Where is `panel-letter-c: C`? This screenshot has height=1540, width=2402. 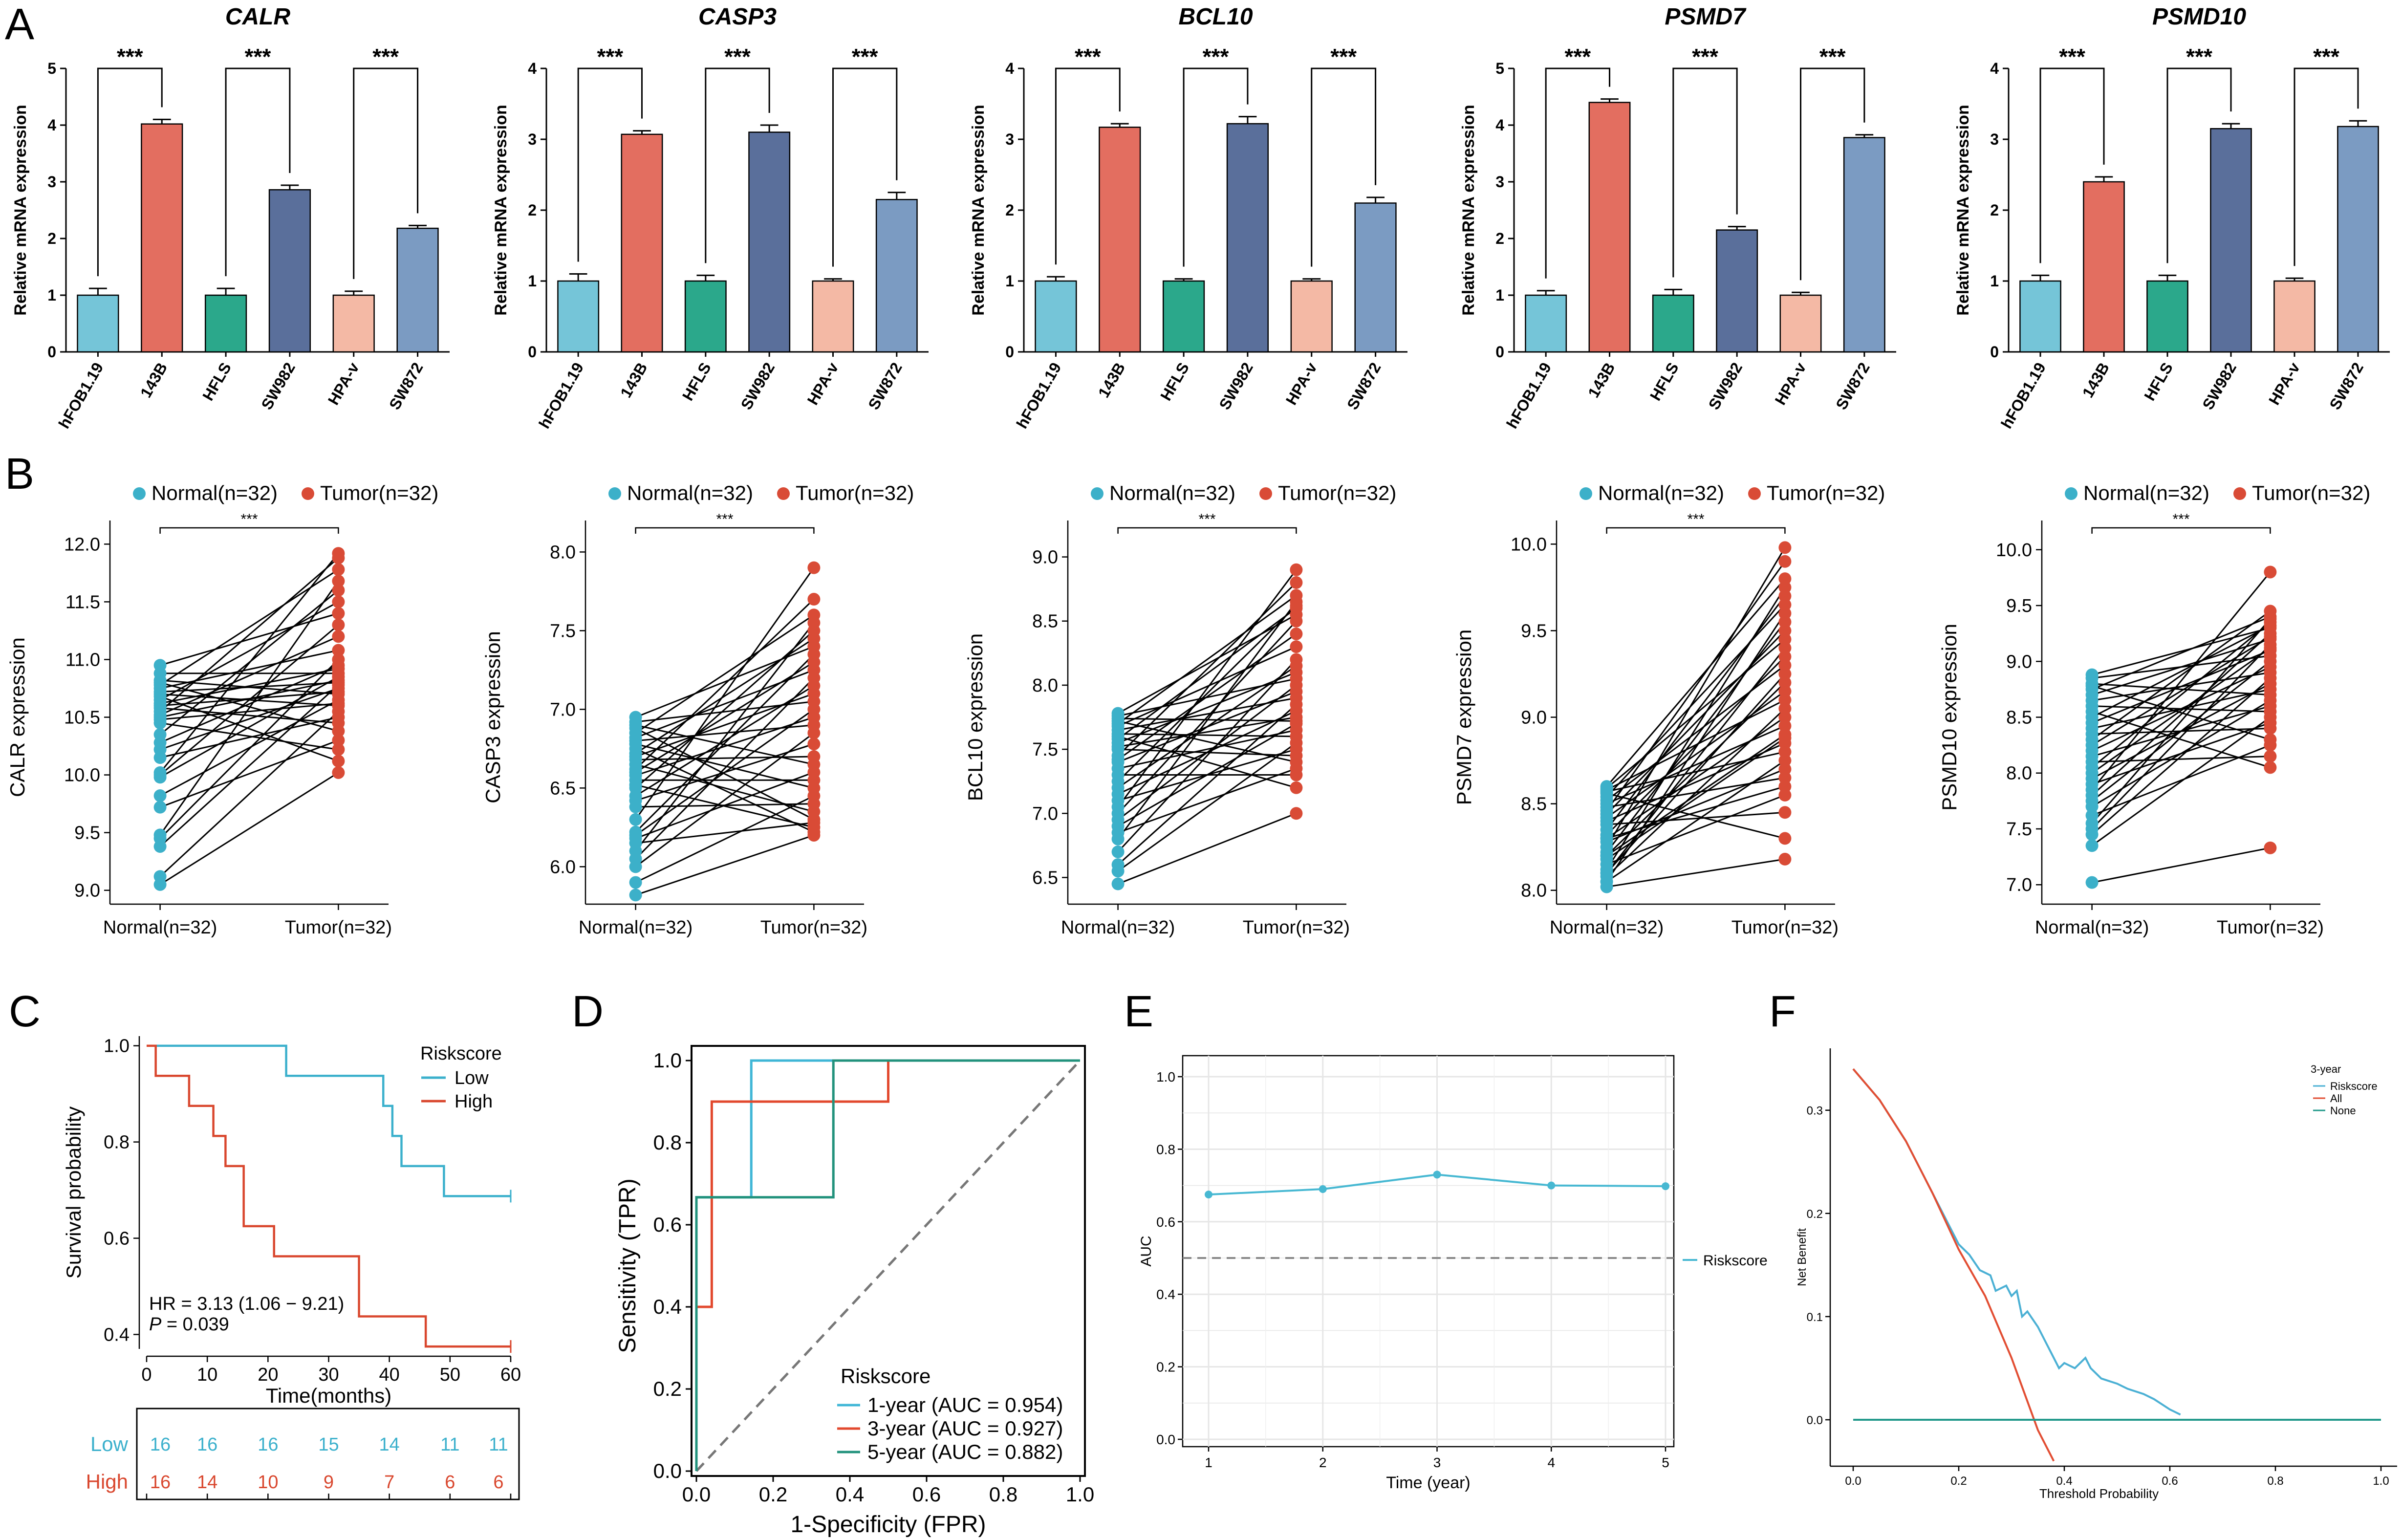
panel-letter-c: C is located at coordinates (25, 1011).